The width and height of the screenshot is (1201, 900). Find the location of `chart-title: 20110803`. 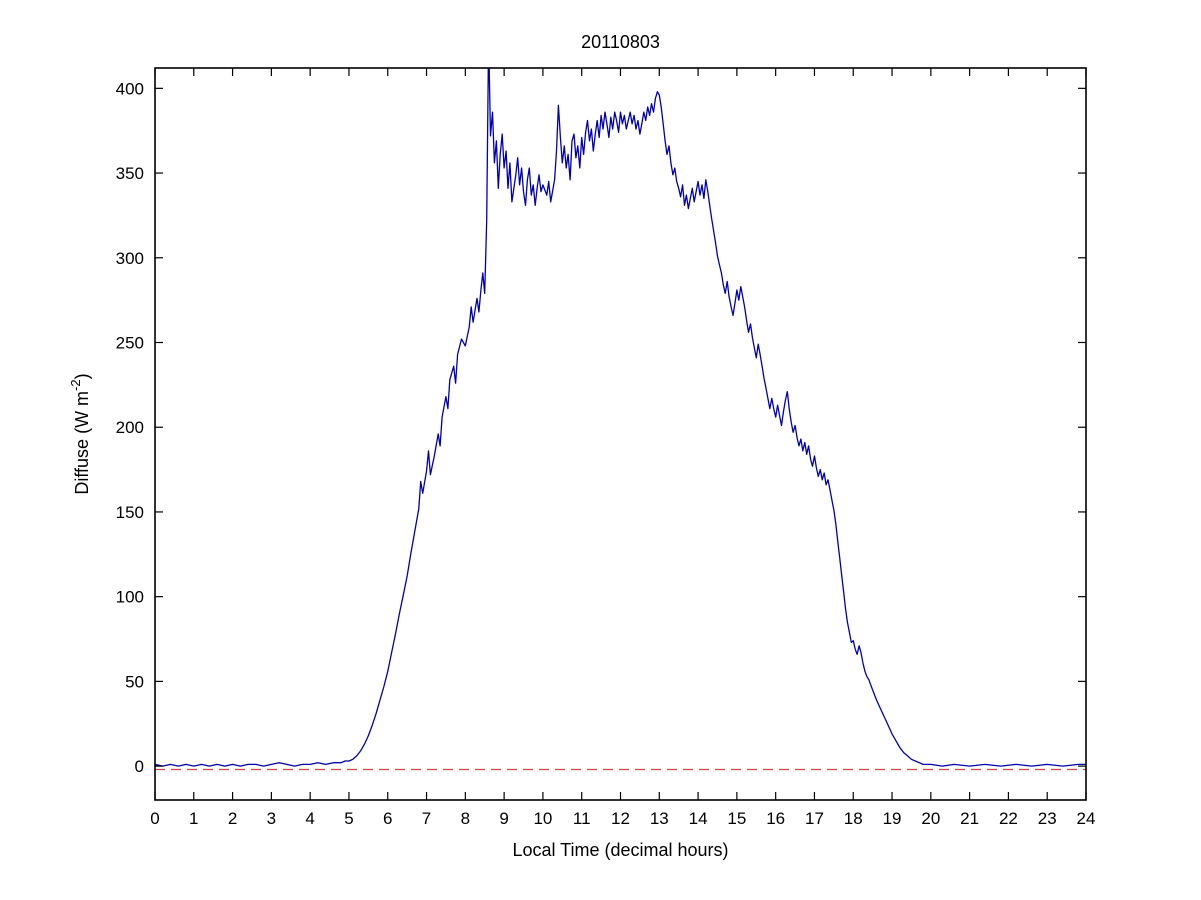

chart-title: 20110803 is located at coordinates (620, 42).